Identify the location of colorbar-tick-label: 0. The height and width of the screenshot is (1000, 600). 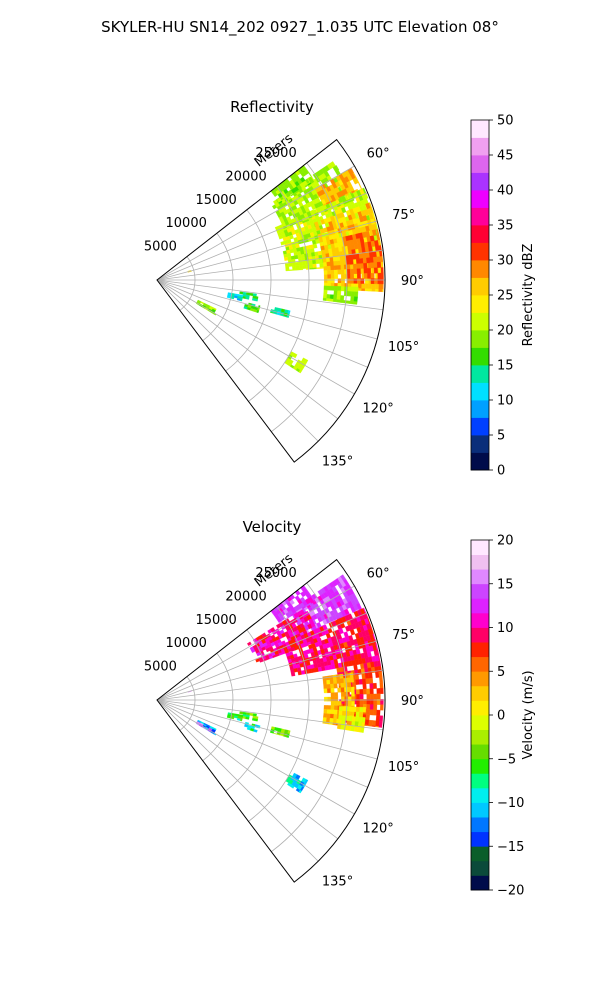
(501, 471).